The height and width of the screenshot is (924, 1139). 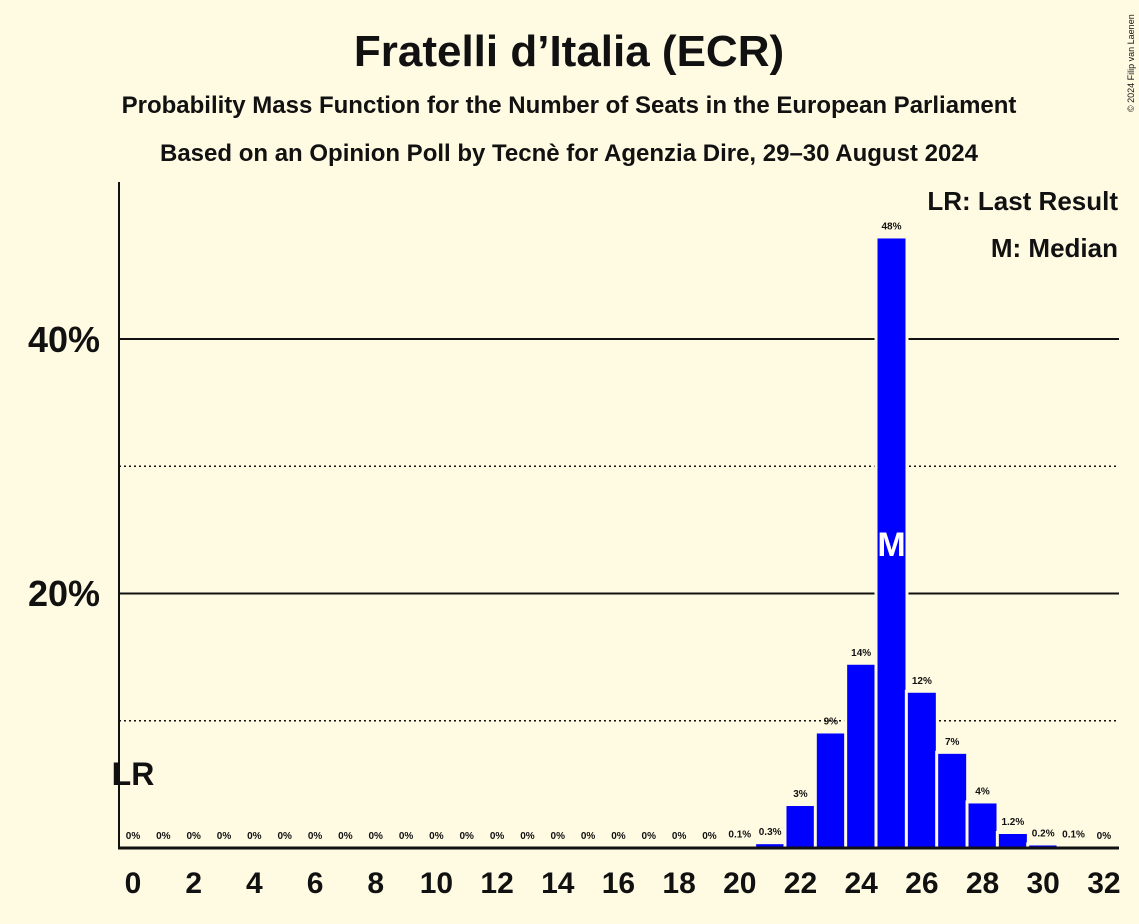 I want to click on x-tick-30: 30, so click(x=1043, y=883).